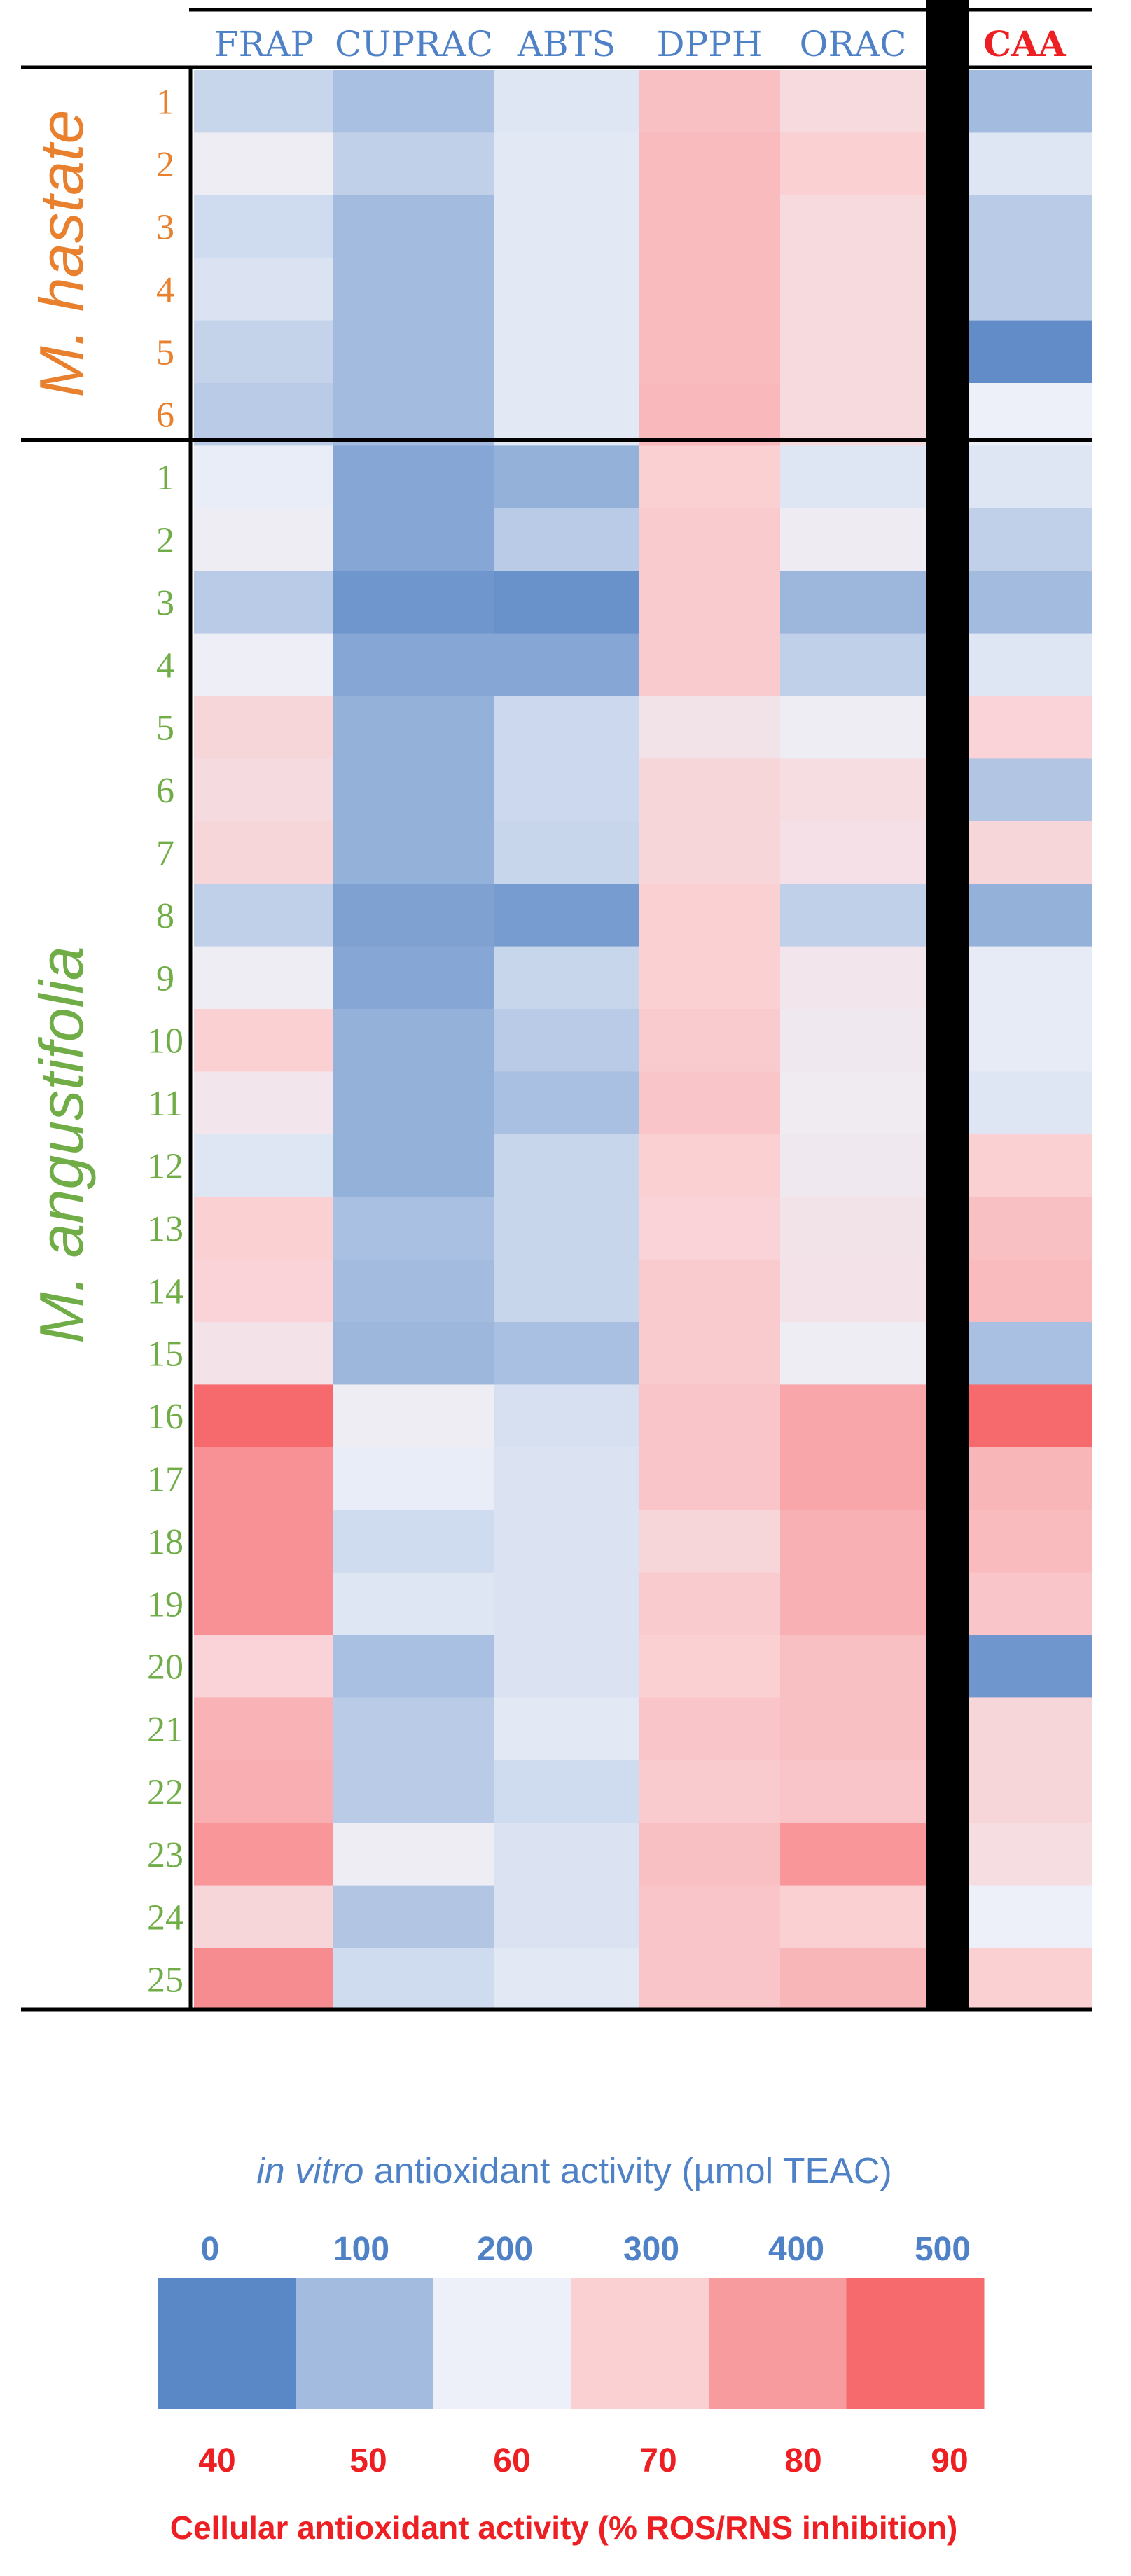 Image resolution: width=1131 pixels, height=2576 pixels. What do you see at coordinates (950, 2460) in the screenshot?
I see `legend-bottom-tick: 90` at bounding box center [950, 2460].